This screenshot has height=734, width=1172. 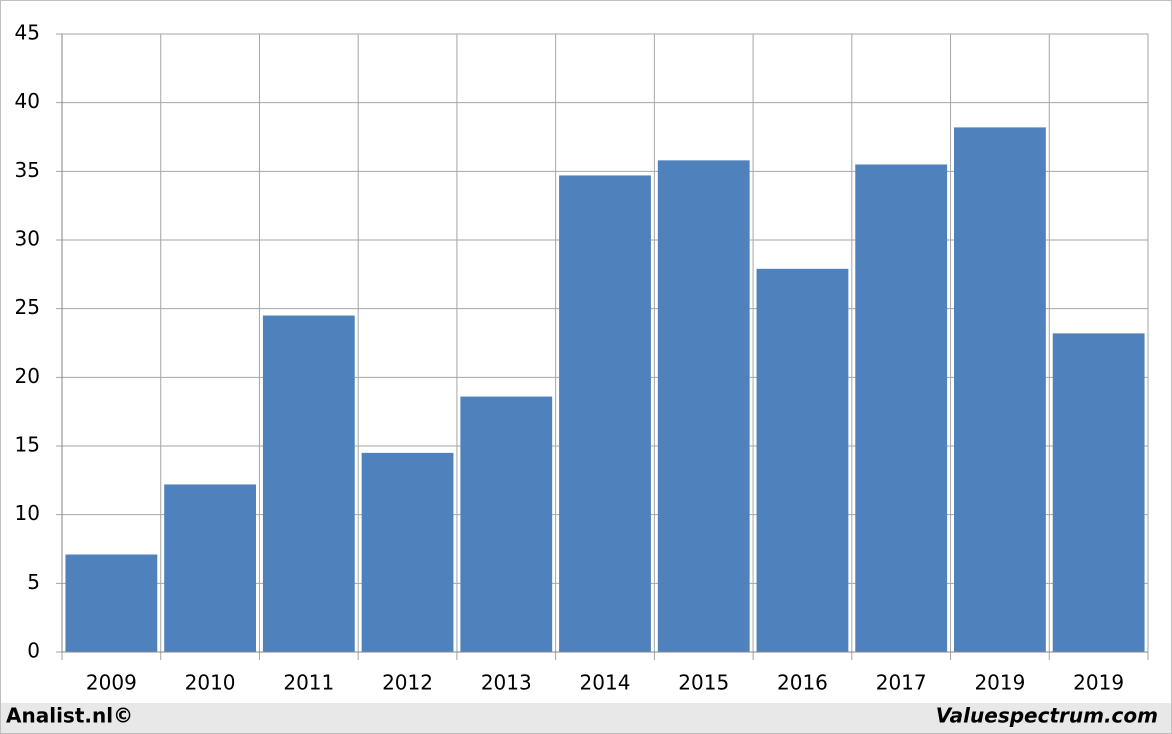 What do you see at coordinates (605, 683) in the screenshot?
I see `x-tick-label: 2014` at bounding box center [605, 683].